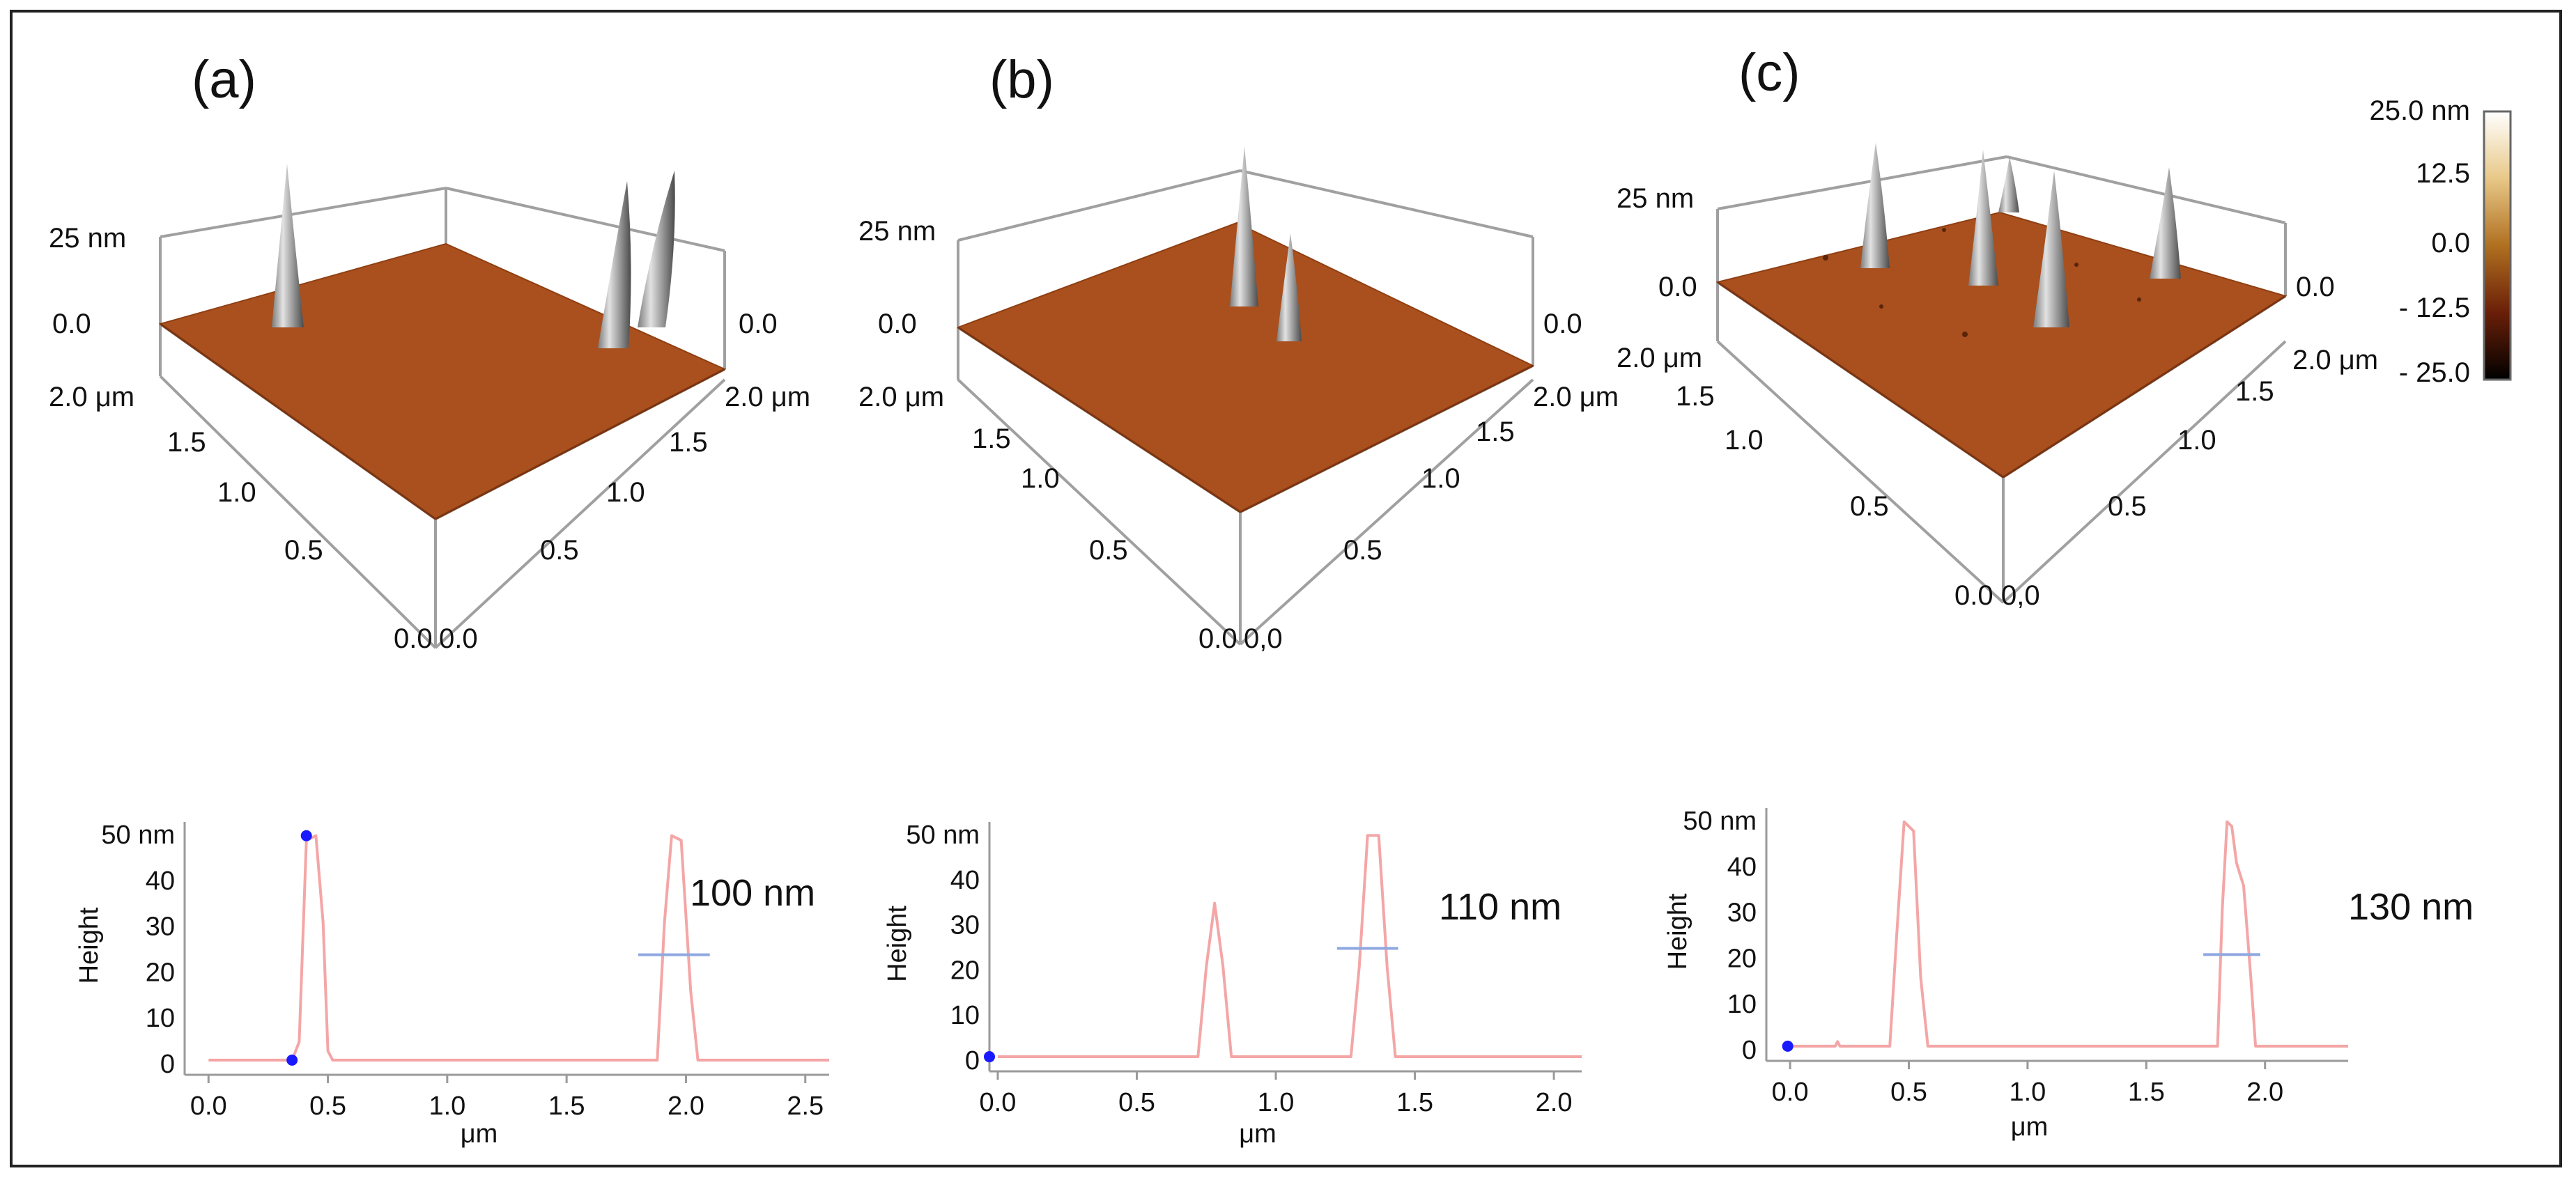  Describe the element at coordinates (1997, 327) in the screenshot. I see `panel-c-surface: (c) 25 nm 0.0 0.0 2.0 μm 1.5` at that location.